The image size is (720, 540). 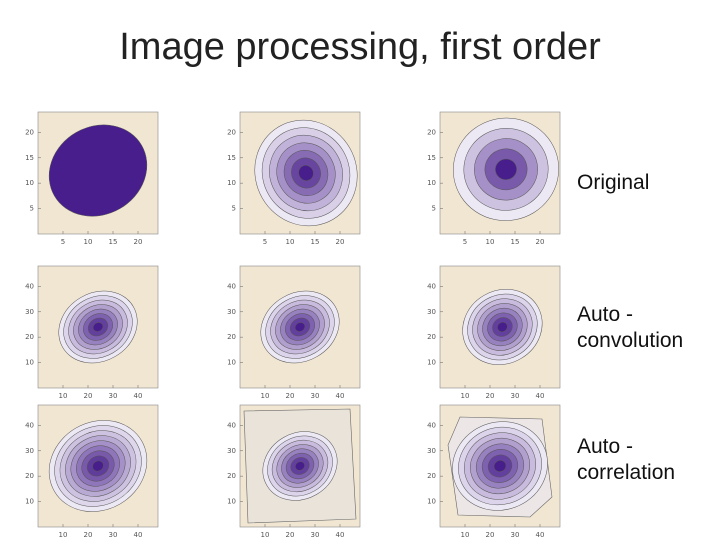 I want to click on row-label: Original, so click(x=613, y=182).